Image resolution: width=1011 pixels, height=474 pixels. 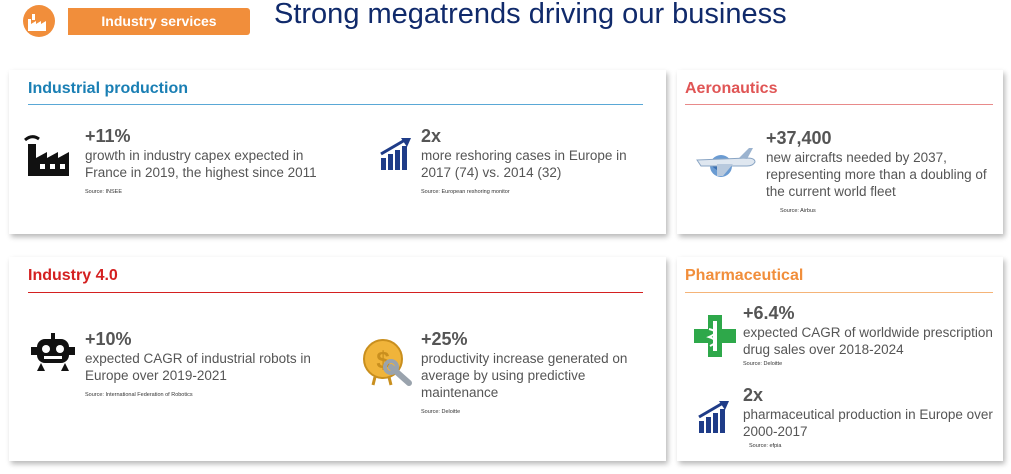 I want to click on section-title-pharmaceutical: Pharmaceutical, so click(x=744, y=275).